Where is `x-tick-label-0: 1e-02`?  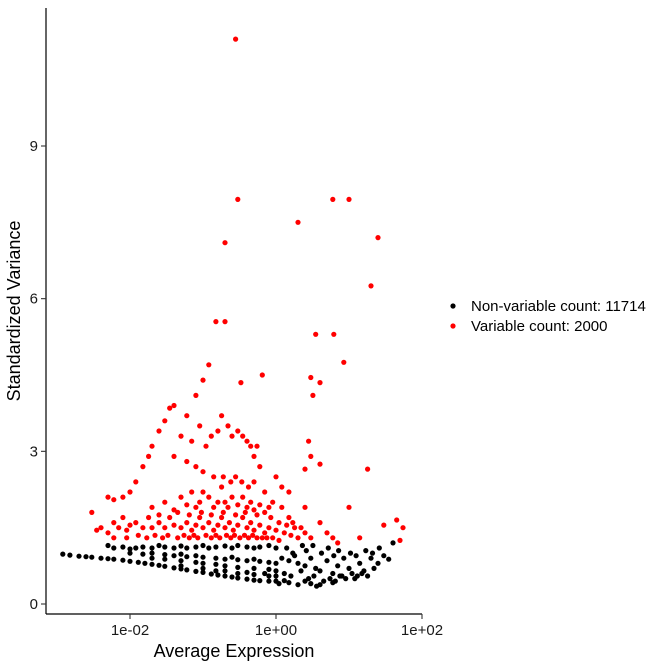 x-tick-label-0: 1e-02 is located at coordinates (130, 630).